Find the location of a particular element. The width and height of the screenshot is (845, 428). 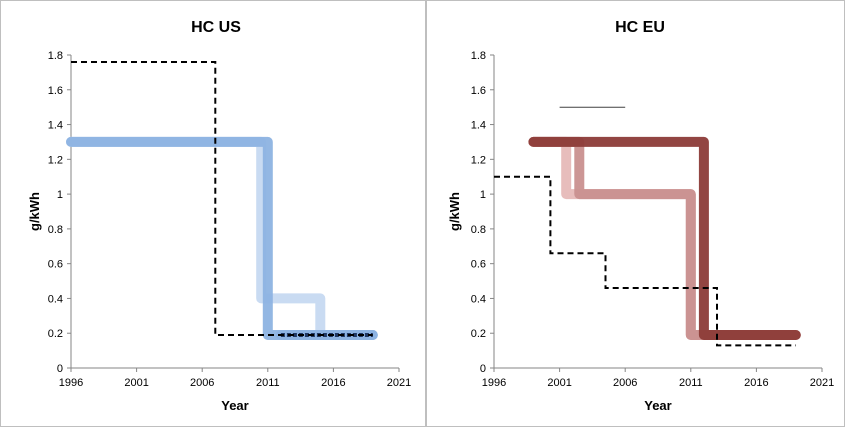

chart-title: HC US is located at coordinates (216, 27).